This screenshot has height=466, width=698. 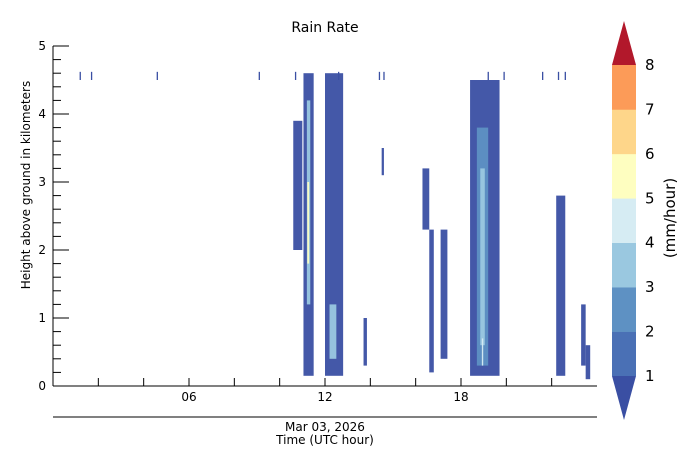 I want to click on colorbar: 1 2 3 4 5 6 7 8, so click(x=633, y=220).